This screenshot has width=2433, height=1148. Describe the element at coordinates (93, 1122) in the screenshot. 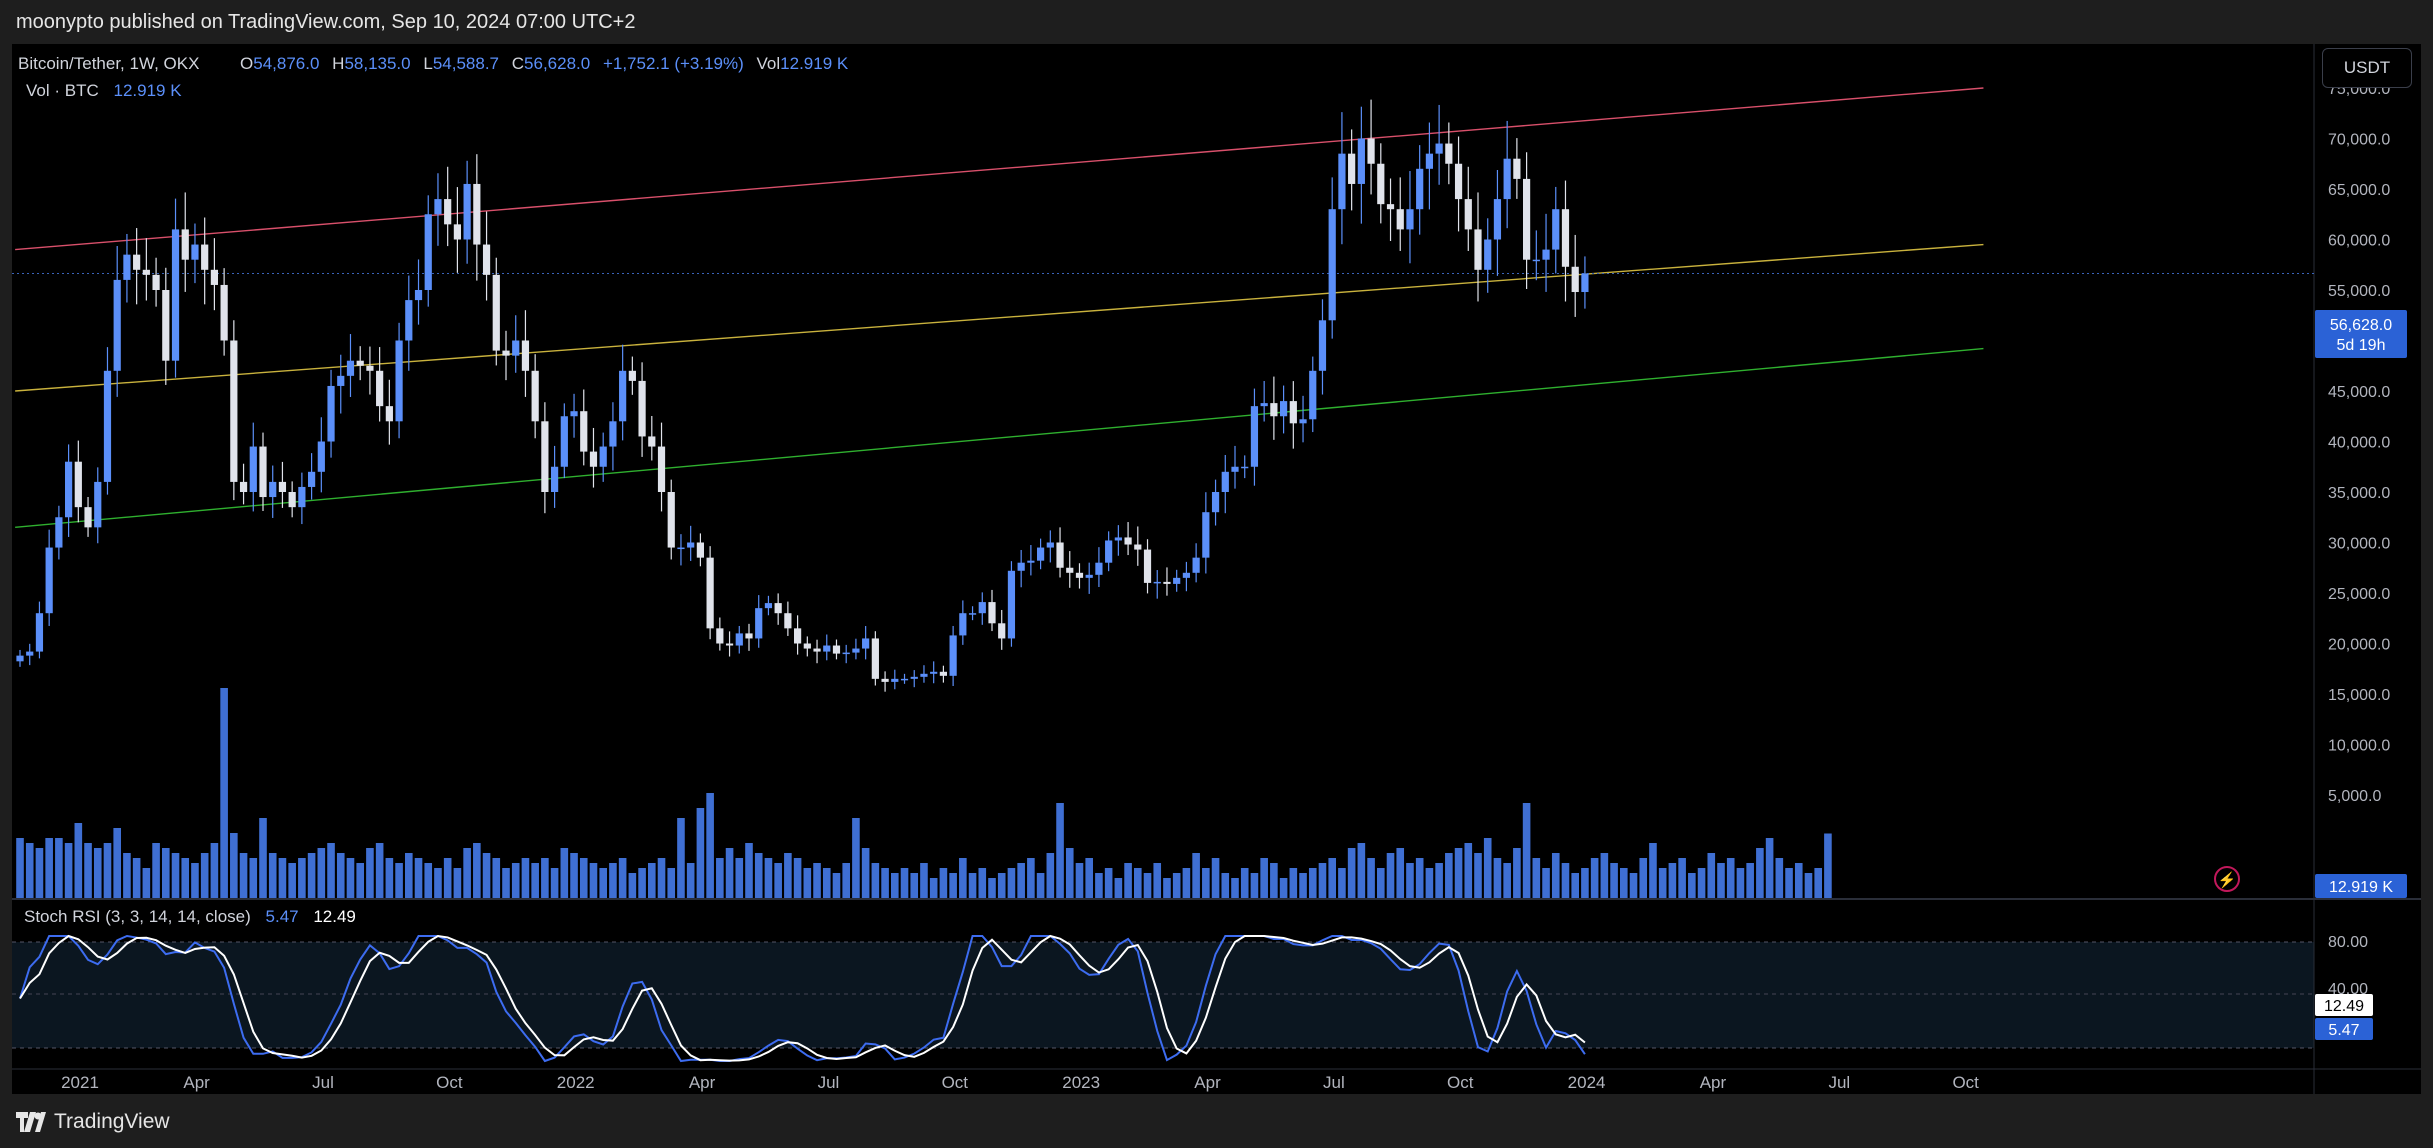

I see `tradingview-brand: TradingView` at that location.